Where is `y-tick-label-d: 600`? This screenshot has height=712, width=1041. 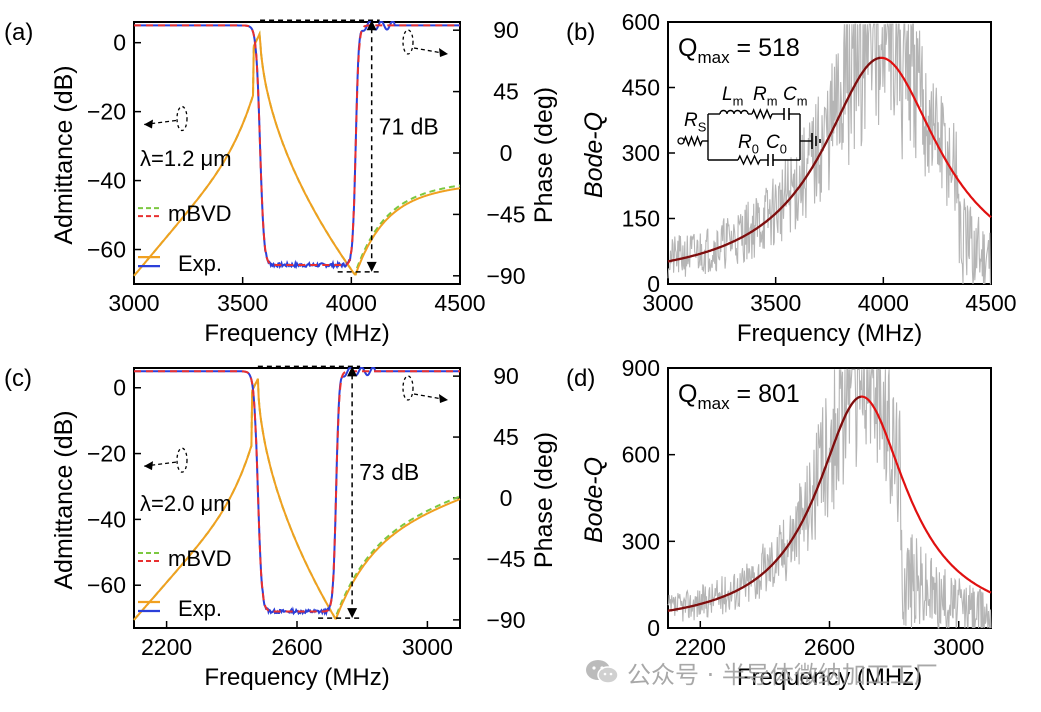
y-tick-label-d: 600 is located at coordinates (641, 455).